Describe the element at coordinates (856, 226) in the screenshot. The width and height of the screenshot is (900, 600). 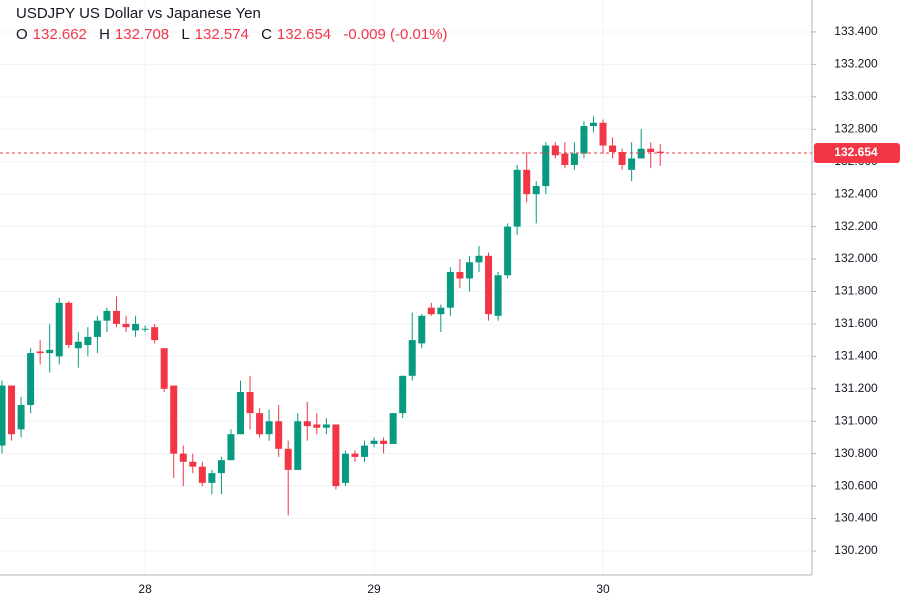
I see `y-tick-label: 132.200` at that location.